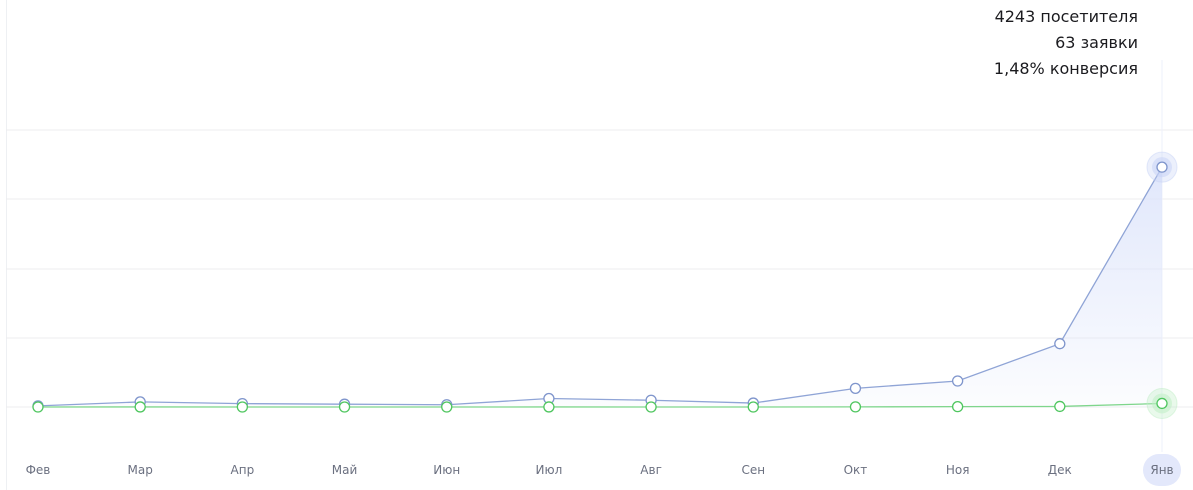  What do you see at coordinates (651, 470) in the screenshot?
I see `x-tick-label: Авг` at bounding box center [651, 470].